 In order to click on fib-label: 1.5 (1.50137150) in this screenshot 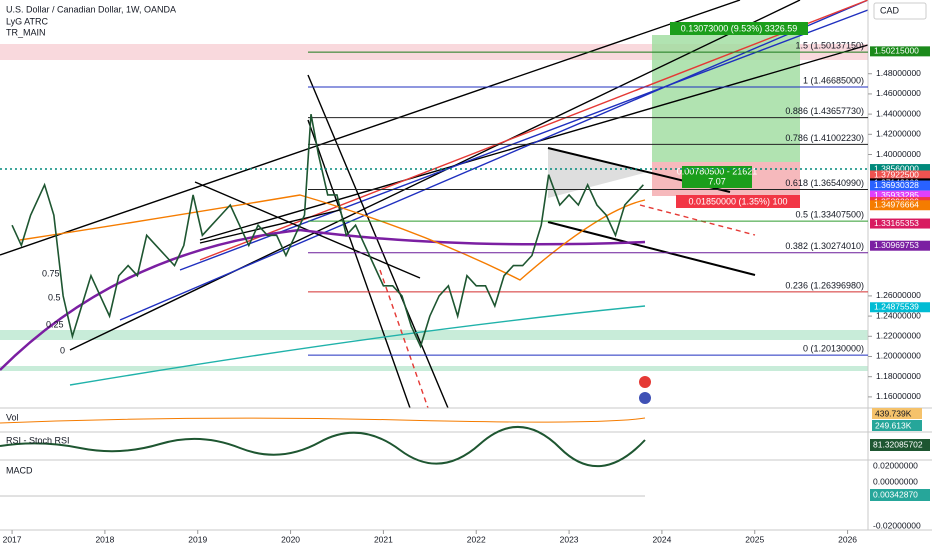, I will do `click(829, 46)`.